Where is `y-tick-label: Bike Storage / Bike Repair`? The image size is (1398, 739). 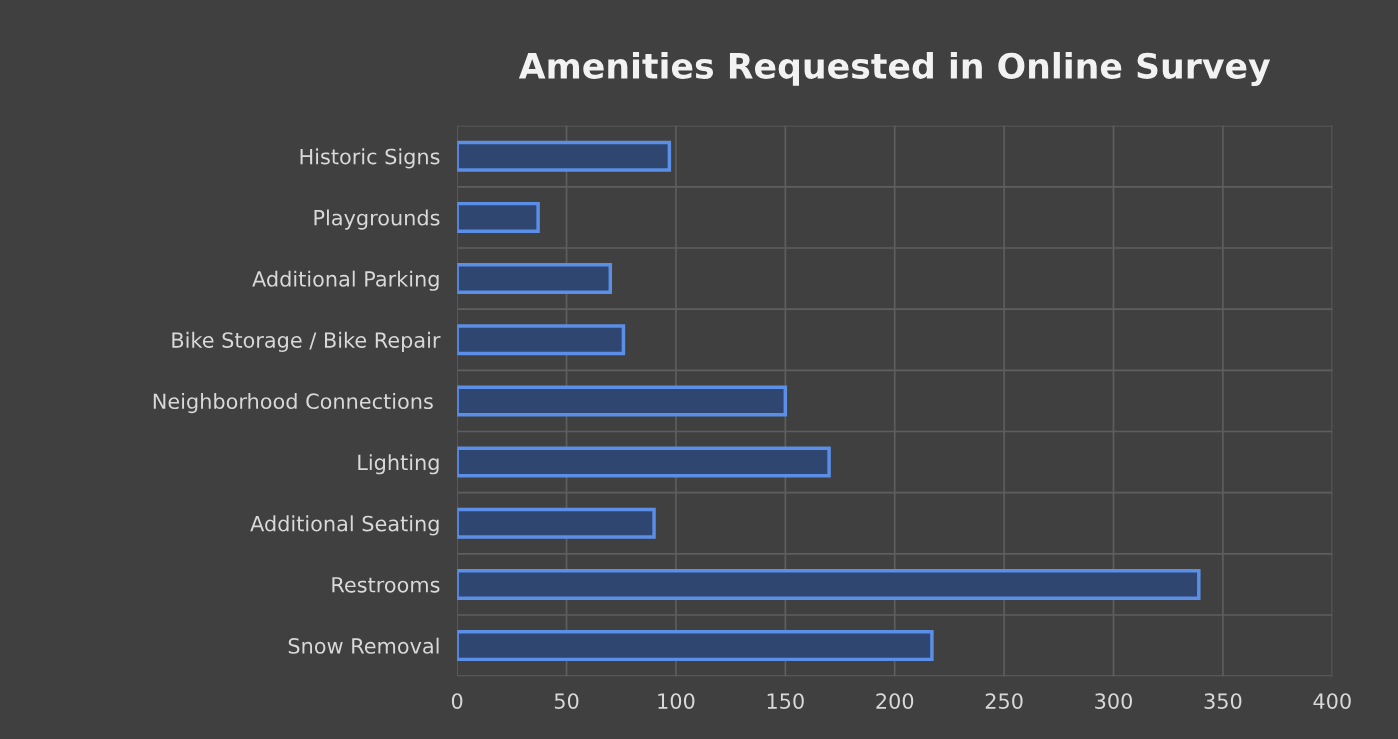
y-tick-label: Bike Storage / Bike Repair is located at coordinates (306, 341).